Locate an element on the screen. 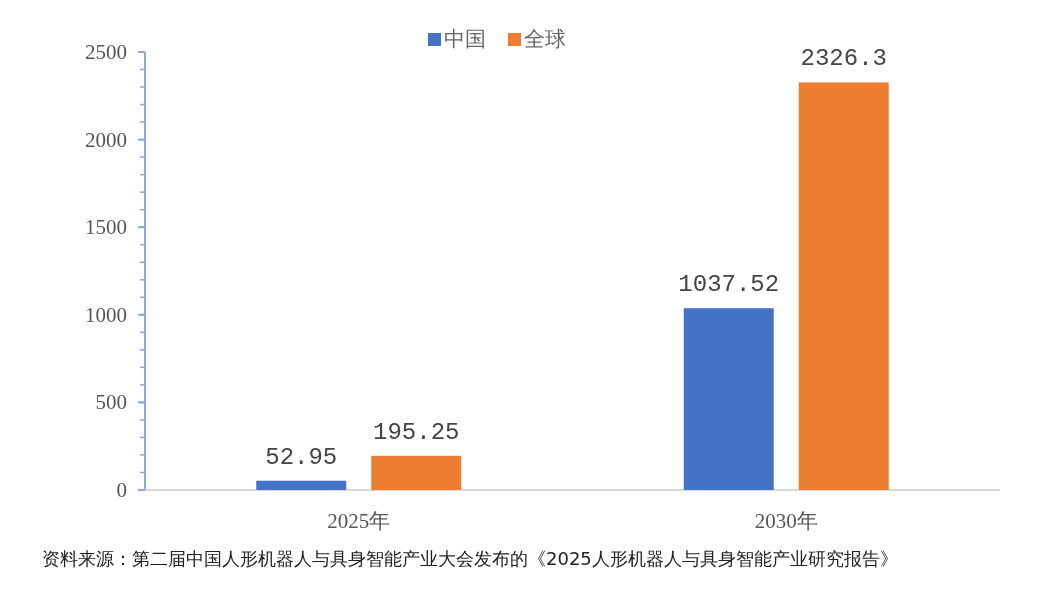 This screenshot has height=596, width=1056. data-label: 52.95 is located at coordinates (301, 457).